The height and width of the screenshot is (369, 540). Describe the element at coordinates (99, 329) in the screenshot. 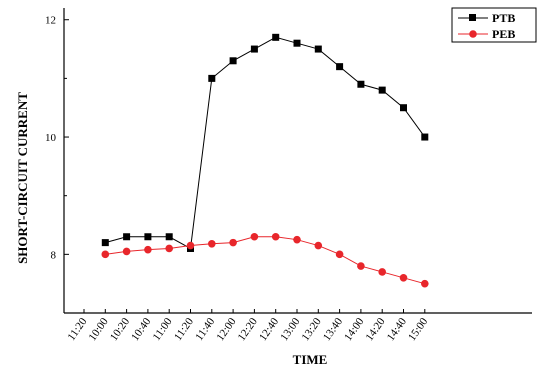

I see `x-tick-label: 10:00` at that location.